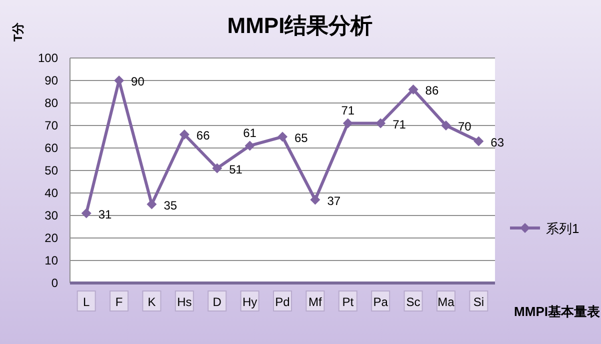 The image size is (601, 344). Describe the element at coordinates (51, 81) in the screenshot. I see `y-tick-label: 90` at that location.